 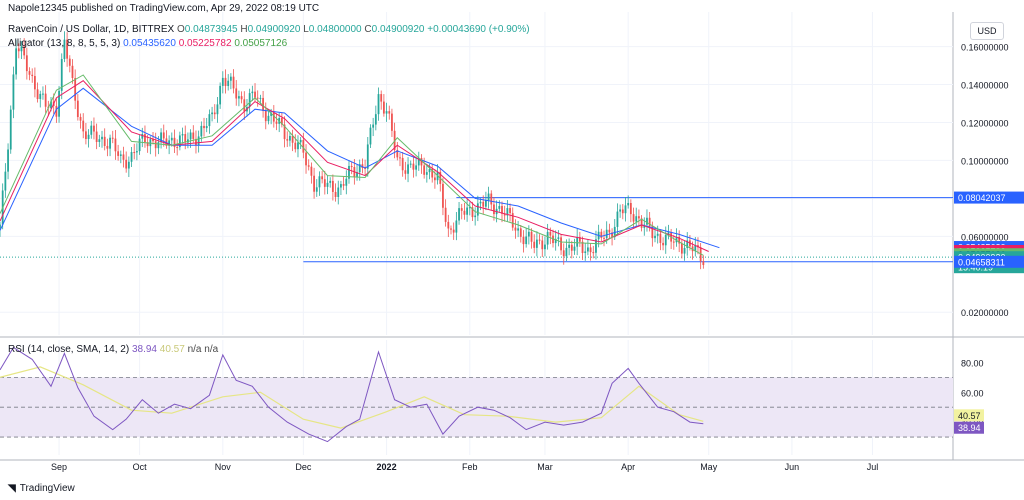 I want to click on time-tick-label: 2022, so click(x=387, y=467).